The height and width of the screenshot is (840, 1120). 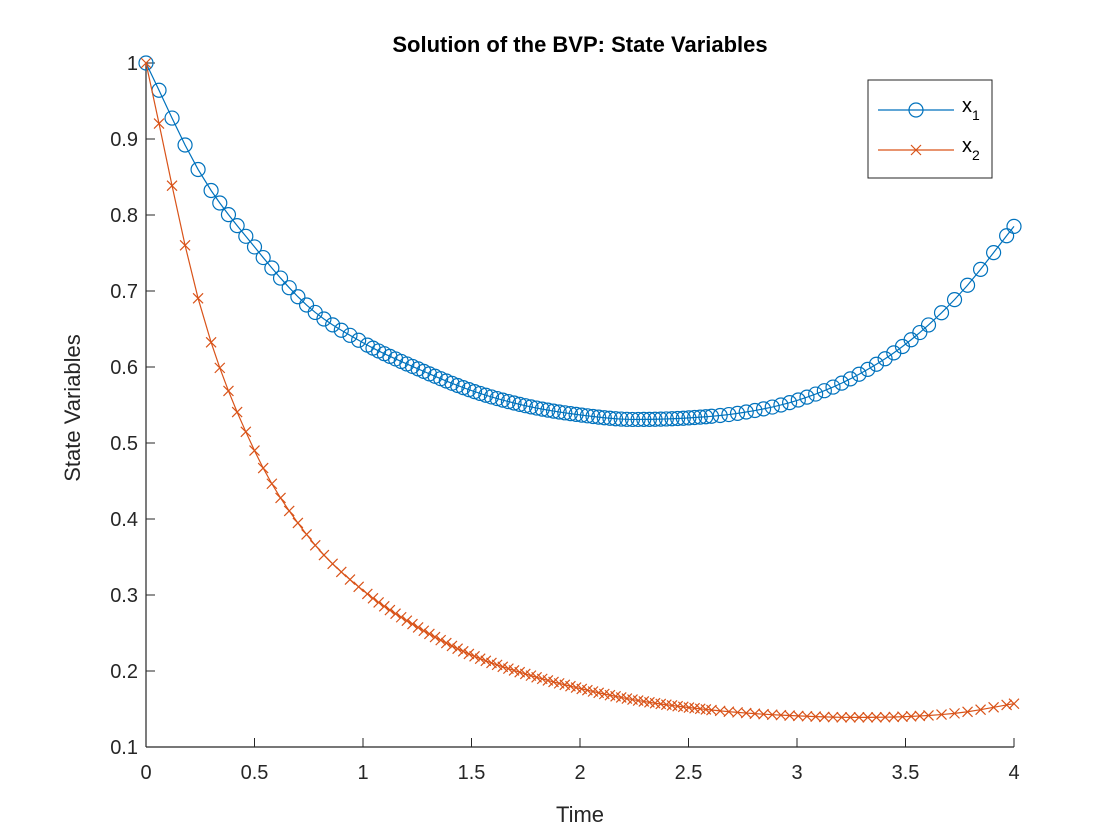 What do you see at coordinates (124, 368) in the screenshot?
I see `y-tick-label: 0.6` at bounding box center [124, 368].